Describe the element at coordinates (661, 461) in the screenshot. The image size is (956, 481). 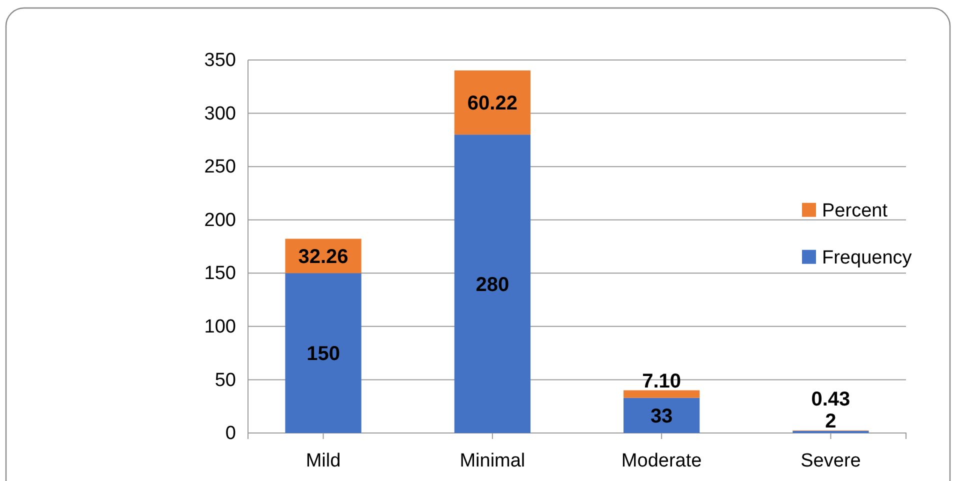
I see `x-tick-label: Moderate` at that location.